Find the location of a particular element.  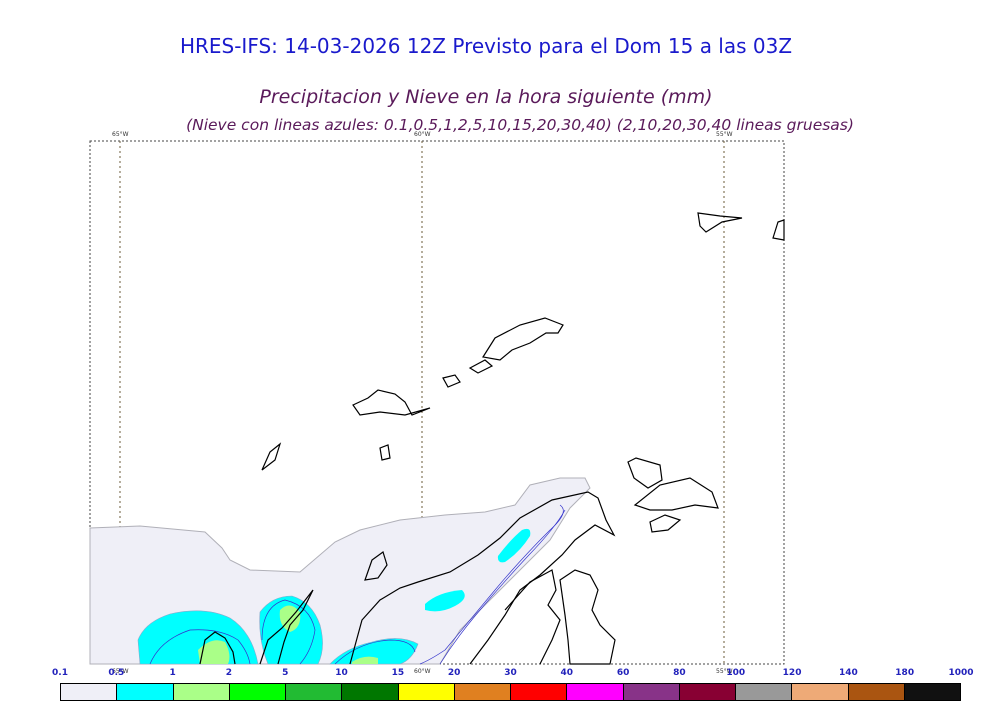

colorbar-tick-label: 20 is located at coordinates (454, 673).